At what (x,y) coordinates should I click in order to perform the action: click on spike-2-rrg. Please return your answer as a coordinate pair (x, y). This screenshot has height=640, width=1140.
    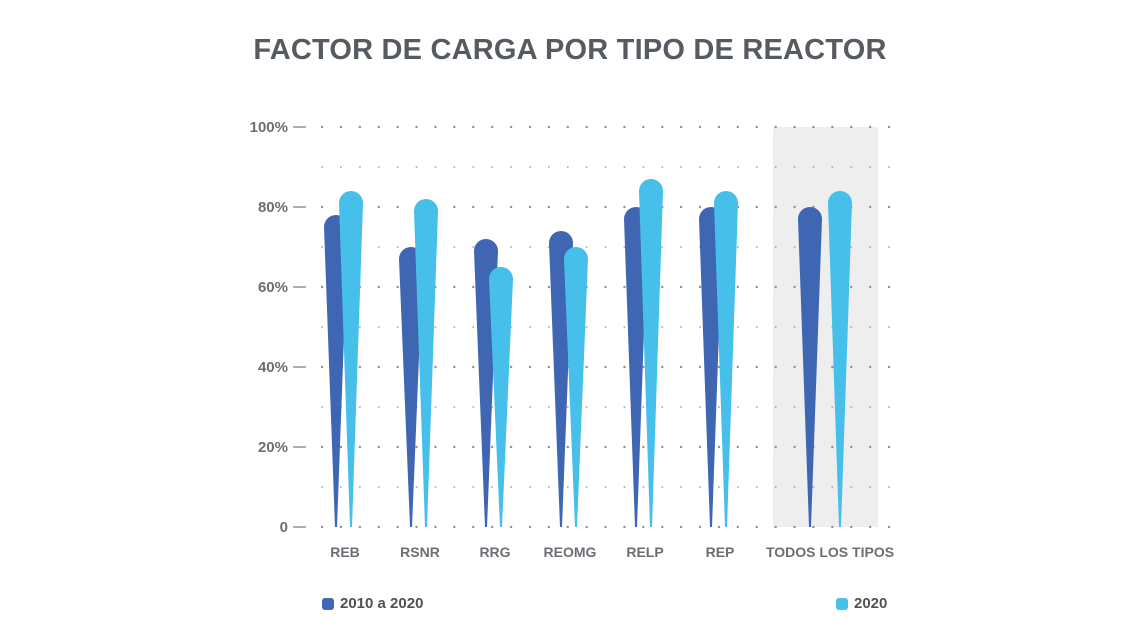
    Looking at the image, I should click on (501, 397).